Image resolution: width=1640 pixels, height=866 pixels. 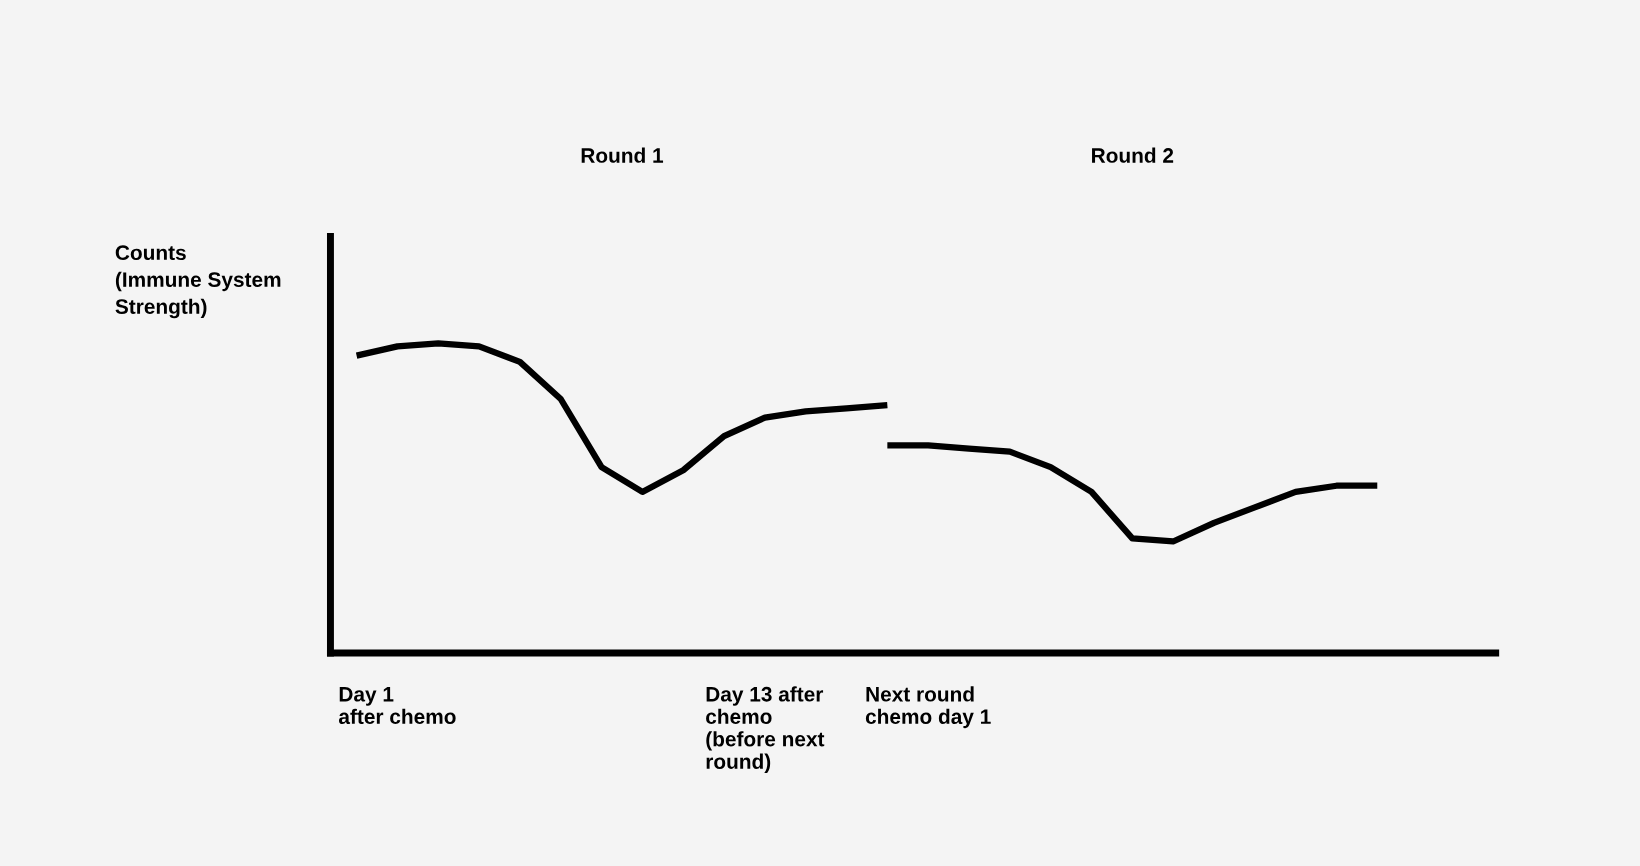 What do you see at coordinates (397, 706) in the screenshot?
I see `x-tick-label: Day 1 after chemo` at bounding box center [397, 706].